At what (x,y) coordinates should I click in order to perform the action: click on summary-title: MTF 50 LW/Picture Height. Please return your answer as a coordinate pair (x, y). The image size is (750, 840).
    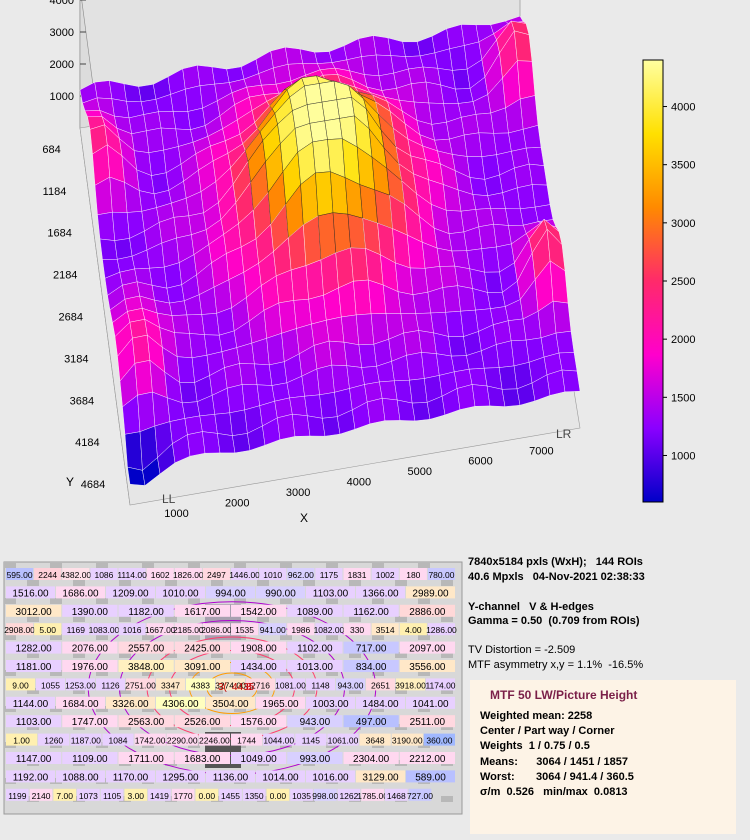
    Looking at the image, I should click on (564, 695).